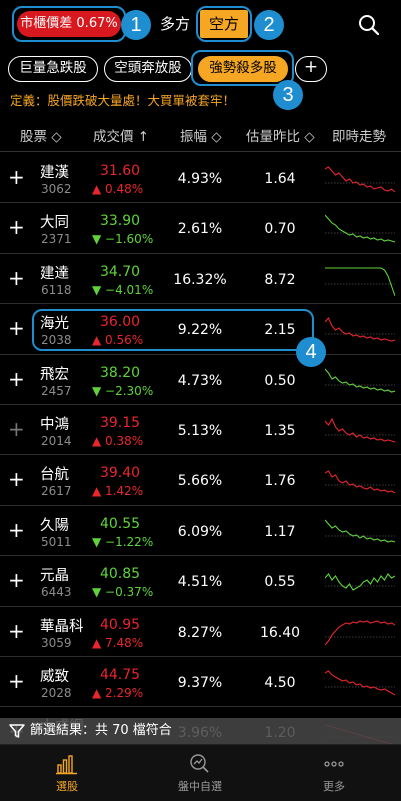 Image resolution: width=401 pixels, height=801 pixels. Describe the element at coordinates (120, 523) in the screenshot. I see `stock-price: 40.55` at that location.